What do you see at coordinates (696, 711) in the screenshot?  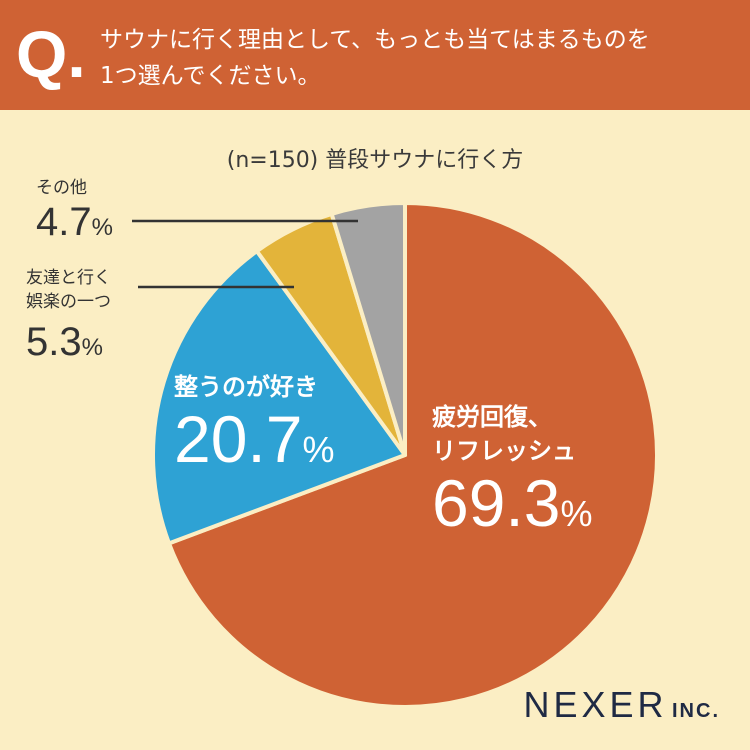 I see `logo-sub-text: INC.` at bounding box center [696, 711].